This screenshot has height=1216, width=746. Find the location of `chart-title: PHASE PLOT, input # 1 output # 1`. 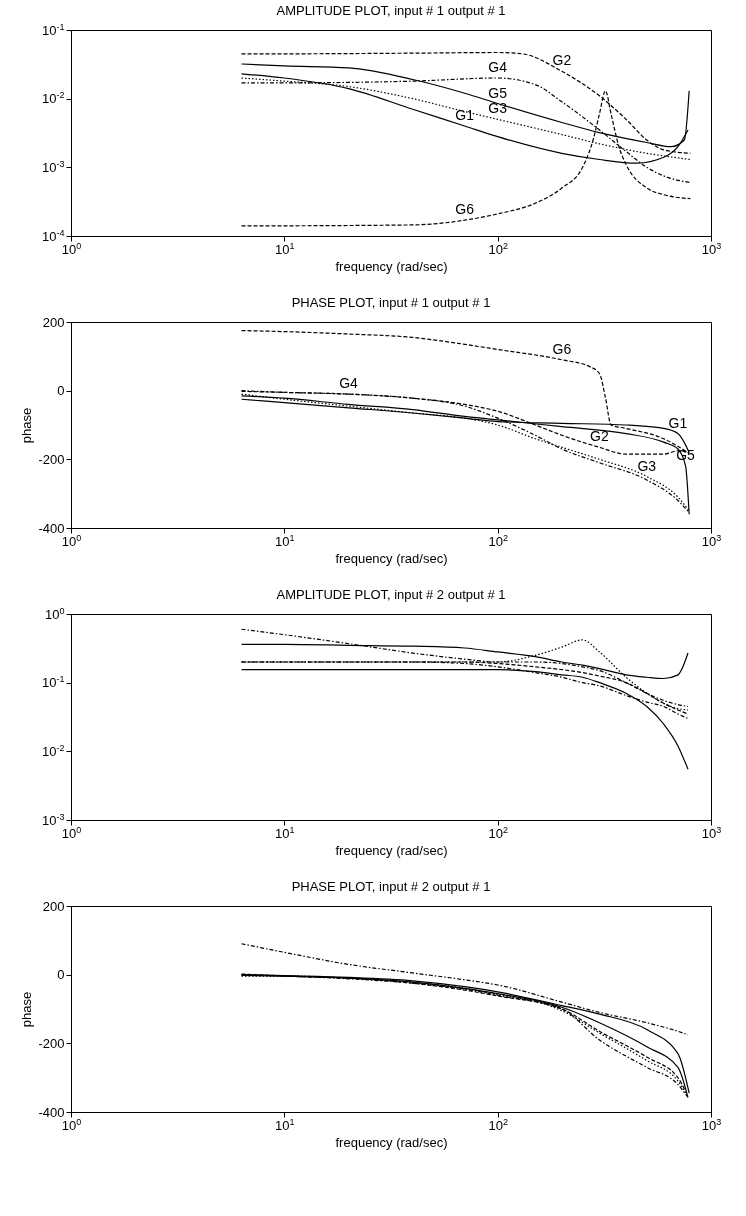

chart-title: PHASE PLOT, input # 1 output # 1 is located at coordinates (391, 302).